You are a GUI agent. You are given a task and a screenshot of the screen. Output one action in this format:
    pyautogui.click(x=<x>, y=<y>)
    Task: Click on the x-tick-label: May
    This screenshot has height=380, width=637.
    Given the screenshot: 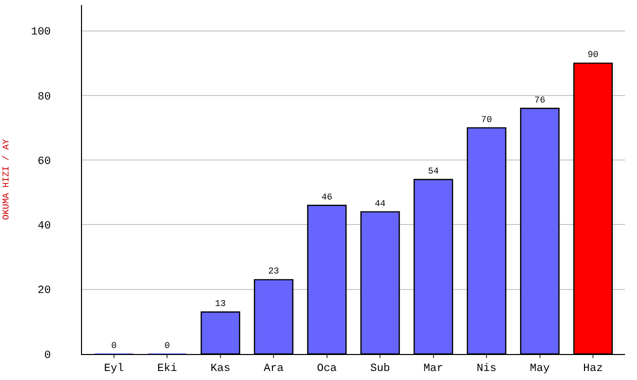 What is the action you would take?
    pyautogui.click(x=540, y=369)
    